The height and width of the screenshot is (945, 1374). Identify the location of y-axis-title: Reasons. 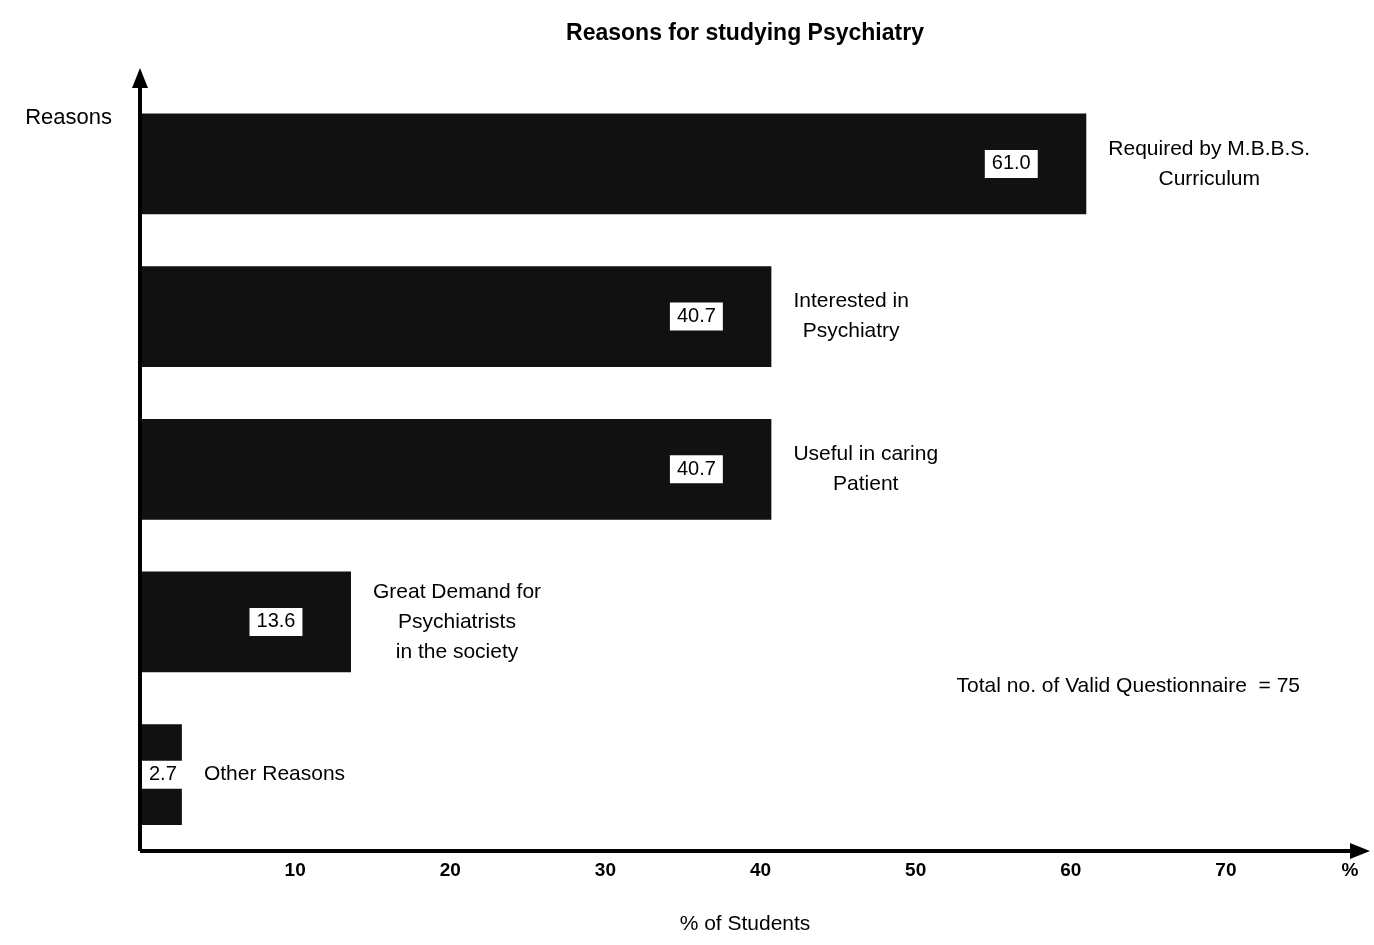
(68, 116).